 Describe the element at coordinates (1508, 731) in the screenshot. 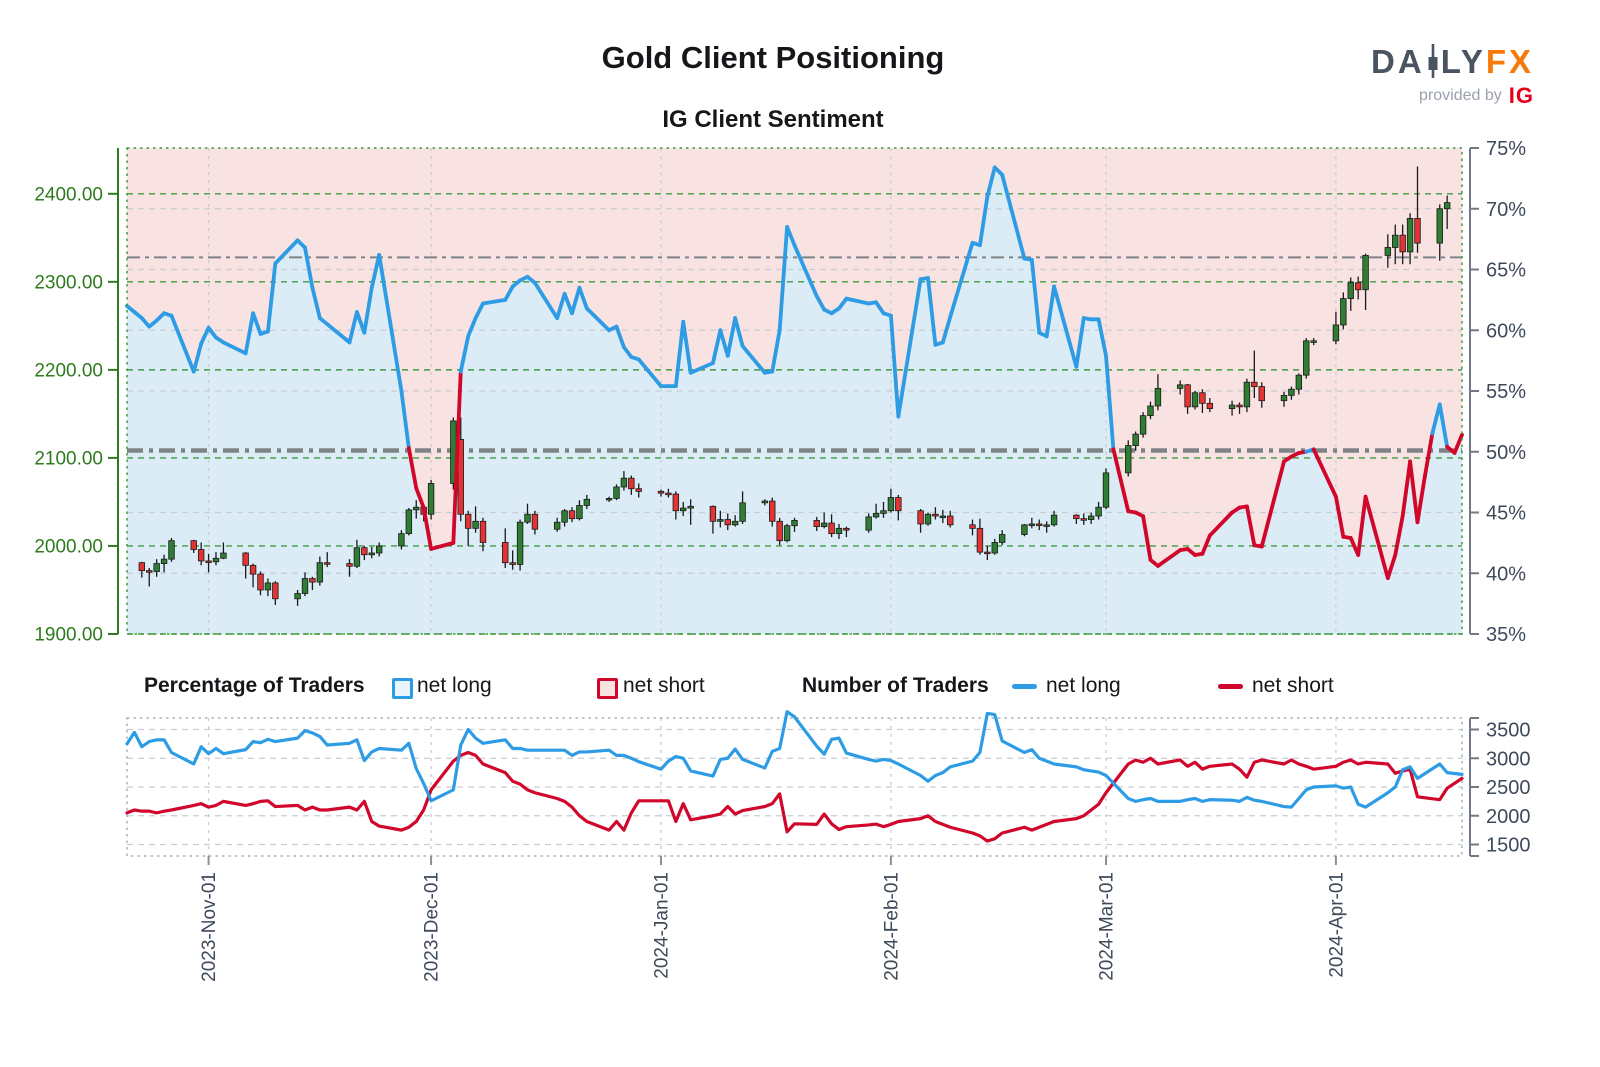

I see `svg-text: 3500` at that location.